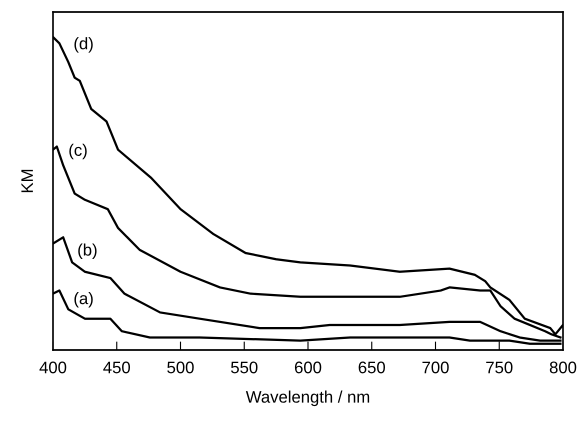 The width and height of the screenshot is (583, 427). I want to click on x-tick-label: 700, so click(435, 368).